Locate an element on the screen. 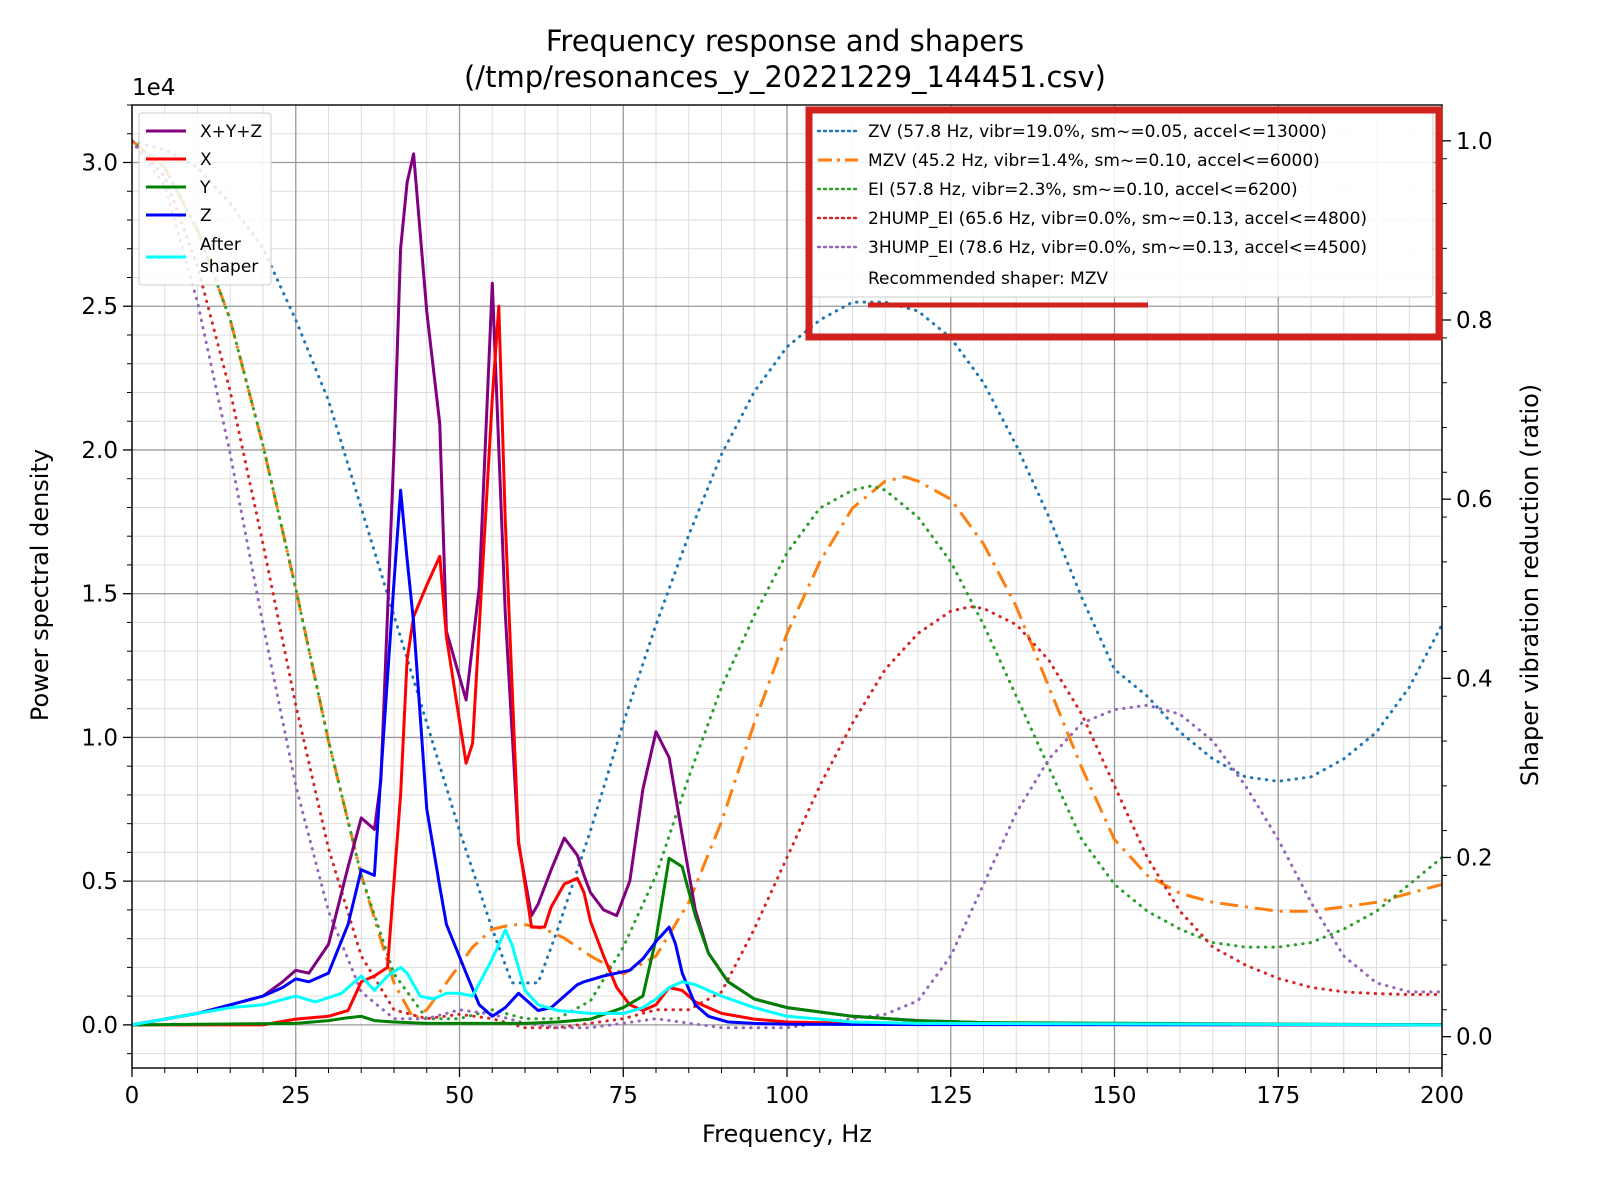 The width and height of the screenshot is (1598, 1198). series-line-after is located at coordinates (787, 977).